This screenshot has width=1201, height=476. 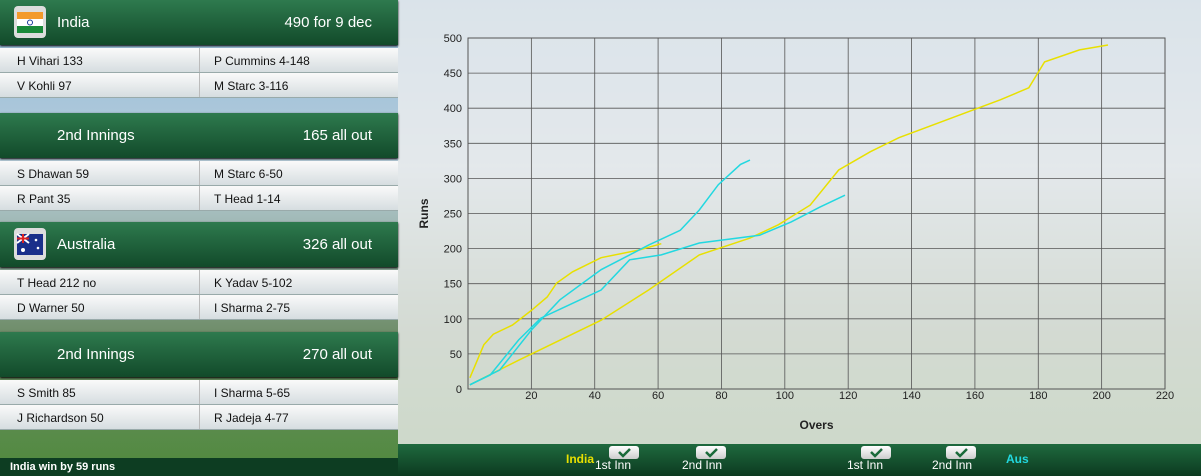 What do you see at coordinates (252, 308) in the screenshot?
I see `bowler: I Sharma 2-75` at bounding box center [252, 308].